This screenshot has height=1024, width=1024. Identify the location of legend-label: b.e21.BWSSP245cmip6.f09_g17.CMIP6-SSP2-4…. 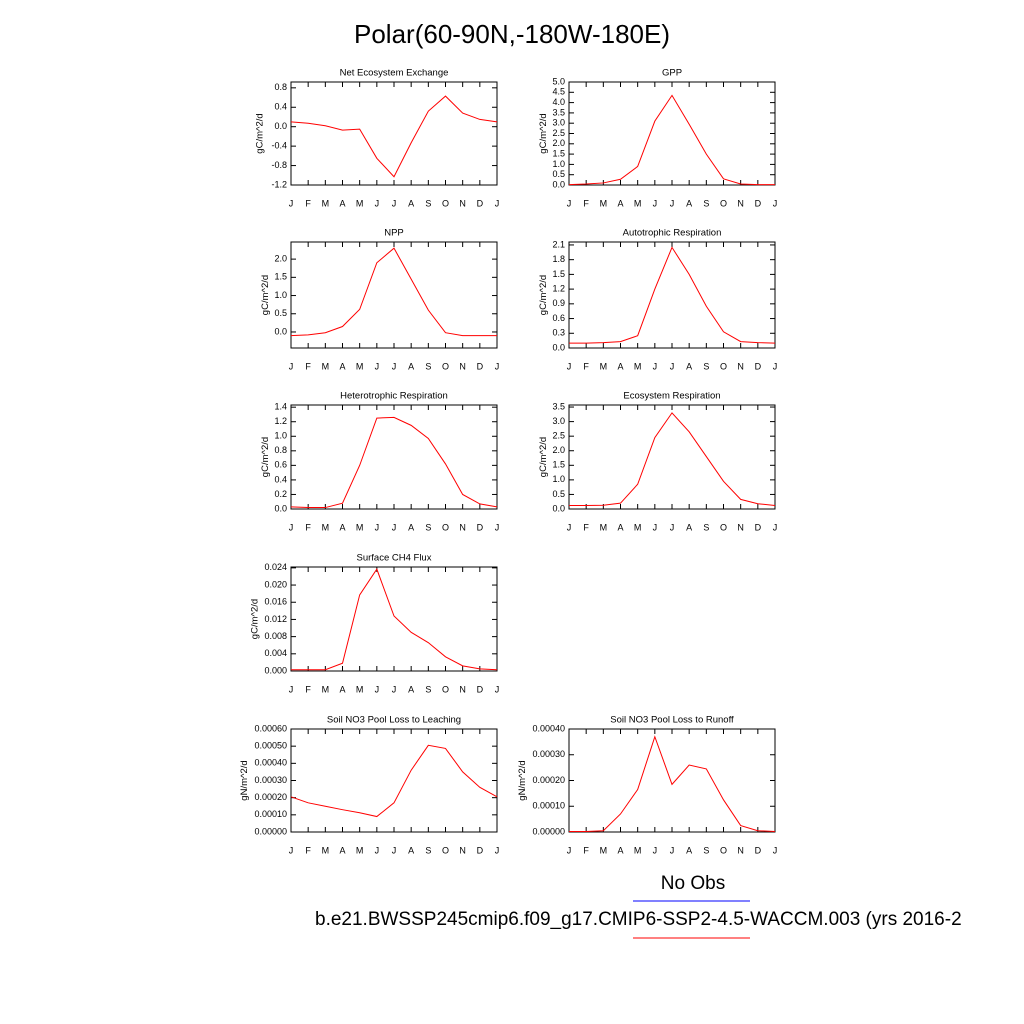
(638, 919).